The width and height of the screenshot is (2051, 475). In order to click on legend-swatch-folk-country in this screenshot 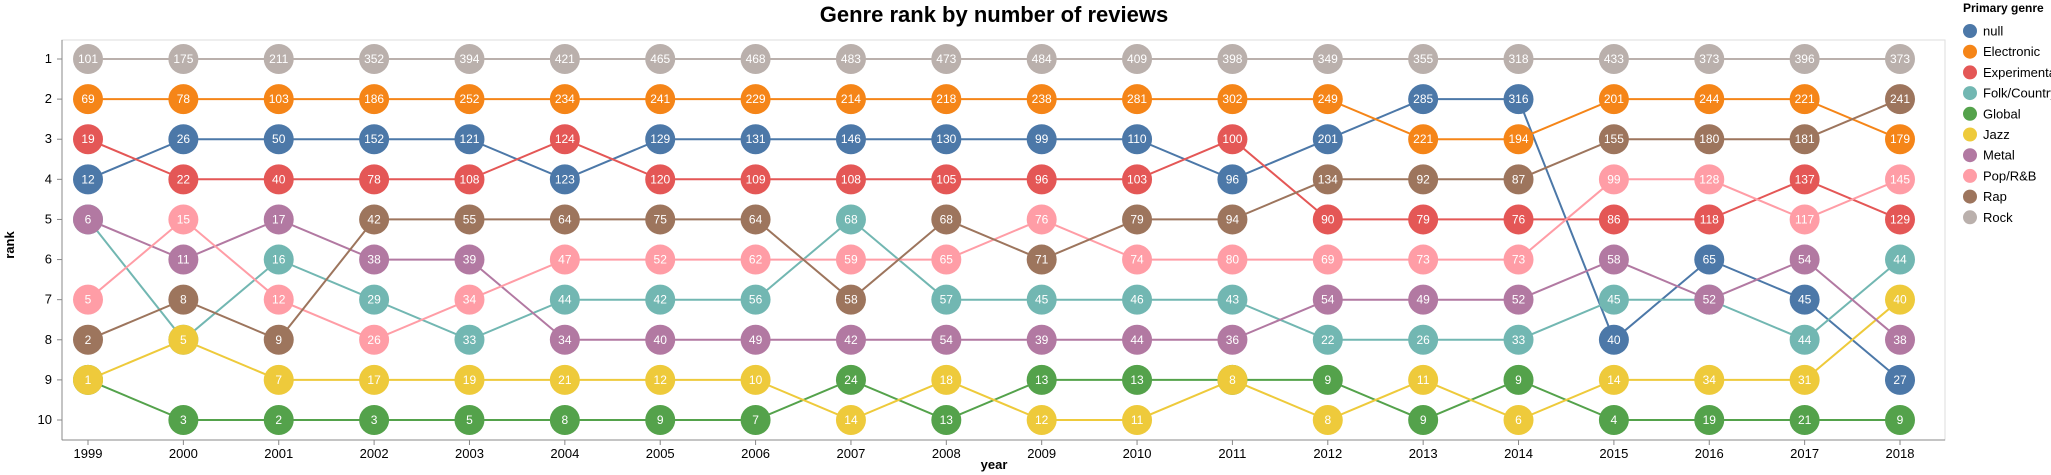, I will do `click(1970, 93)`.